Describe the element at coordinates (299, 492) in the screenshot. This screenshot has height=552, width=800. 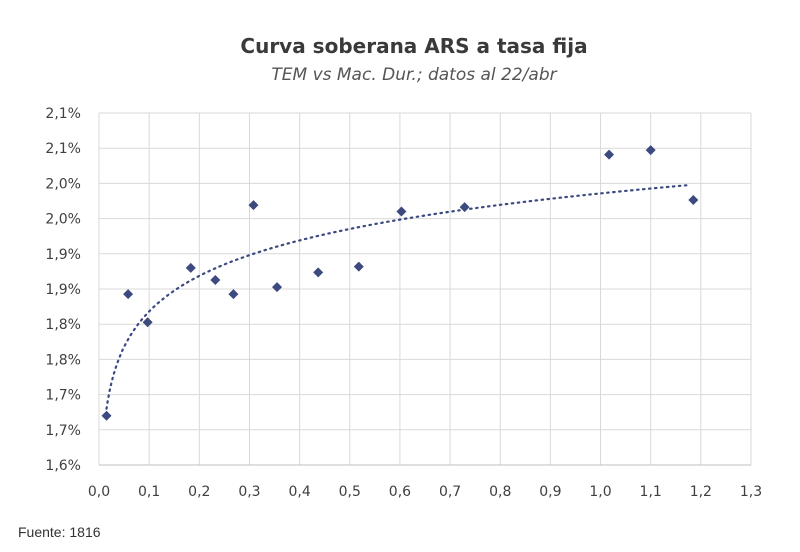
I see `x-tick-label: 0,4` at that location.